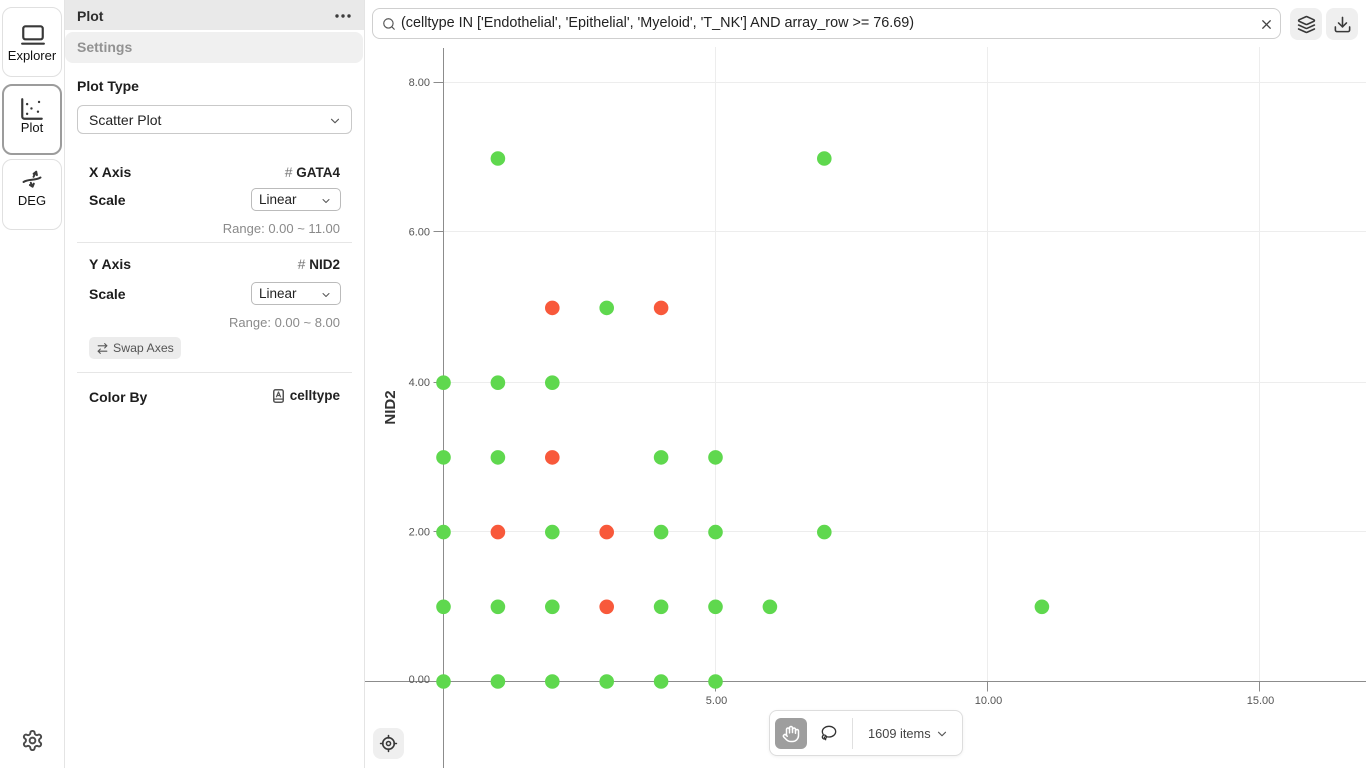 The height and width of the screenshot is (768, 1366). What do you see at coordinates (716, 701) in the screenshot?
I see `svg-text: 5.00` at bounding box center [716, 701].